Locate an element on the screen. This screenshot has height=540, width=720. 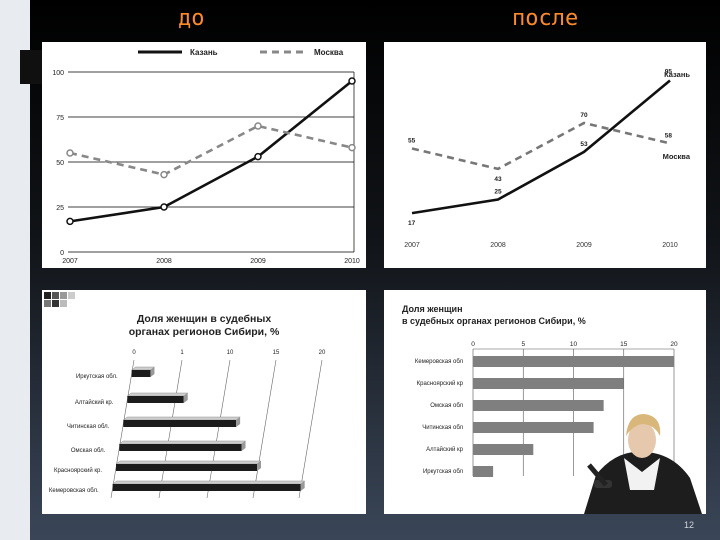
category-label: Алтайский кр is located at coordinates (444, 449).